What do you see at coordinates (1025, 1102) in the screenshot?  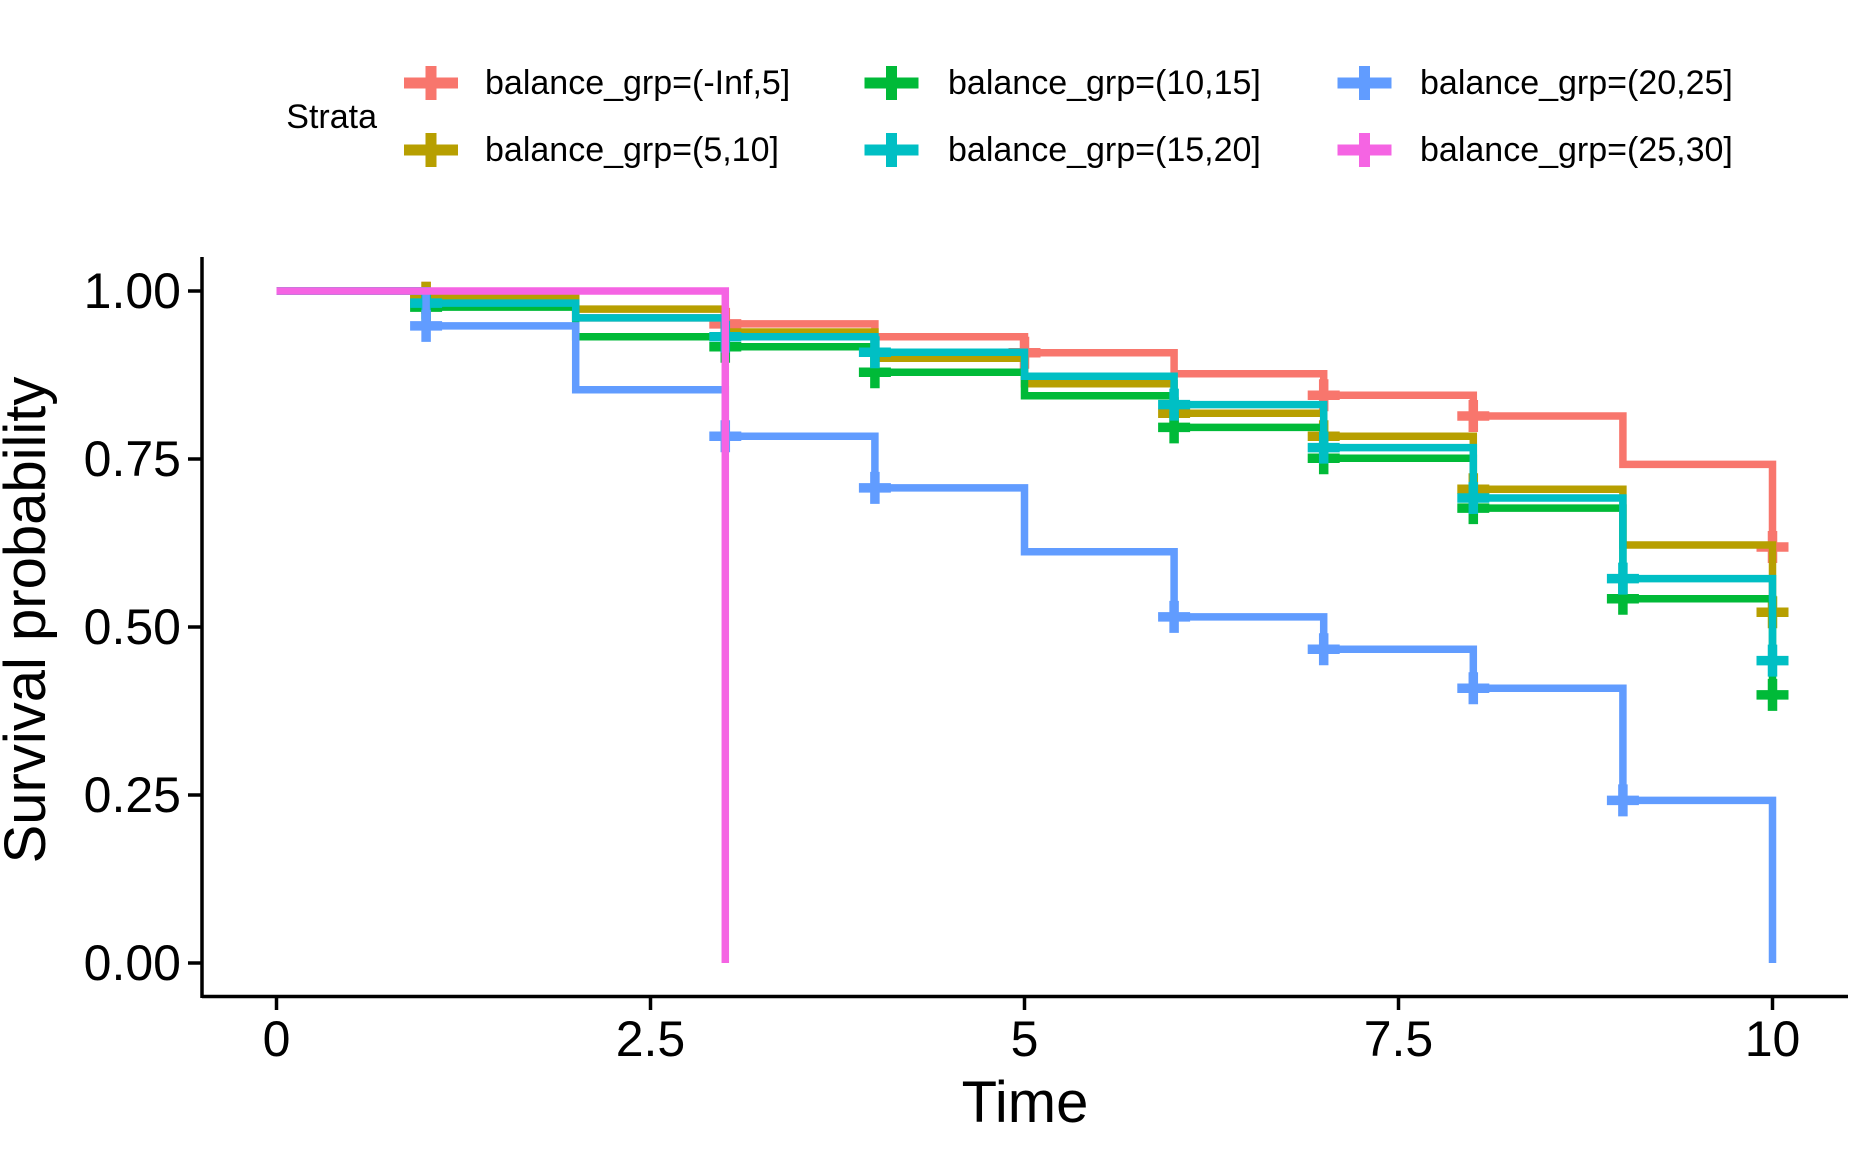 I see `x-axis-title: Time` at bounding box center [1025, 1102].